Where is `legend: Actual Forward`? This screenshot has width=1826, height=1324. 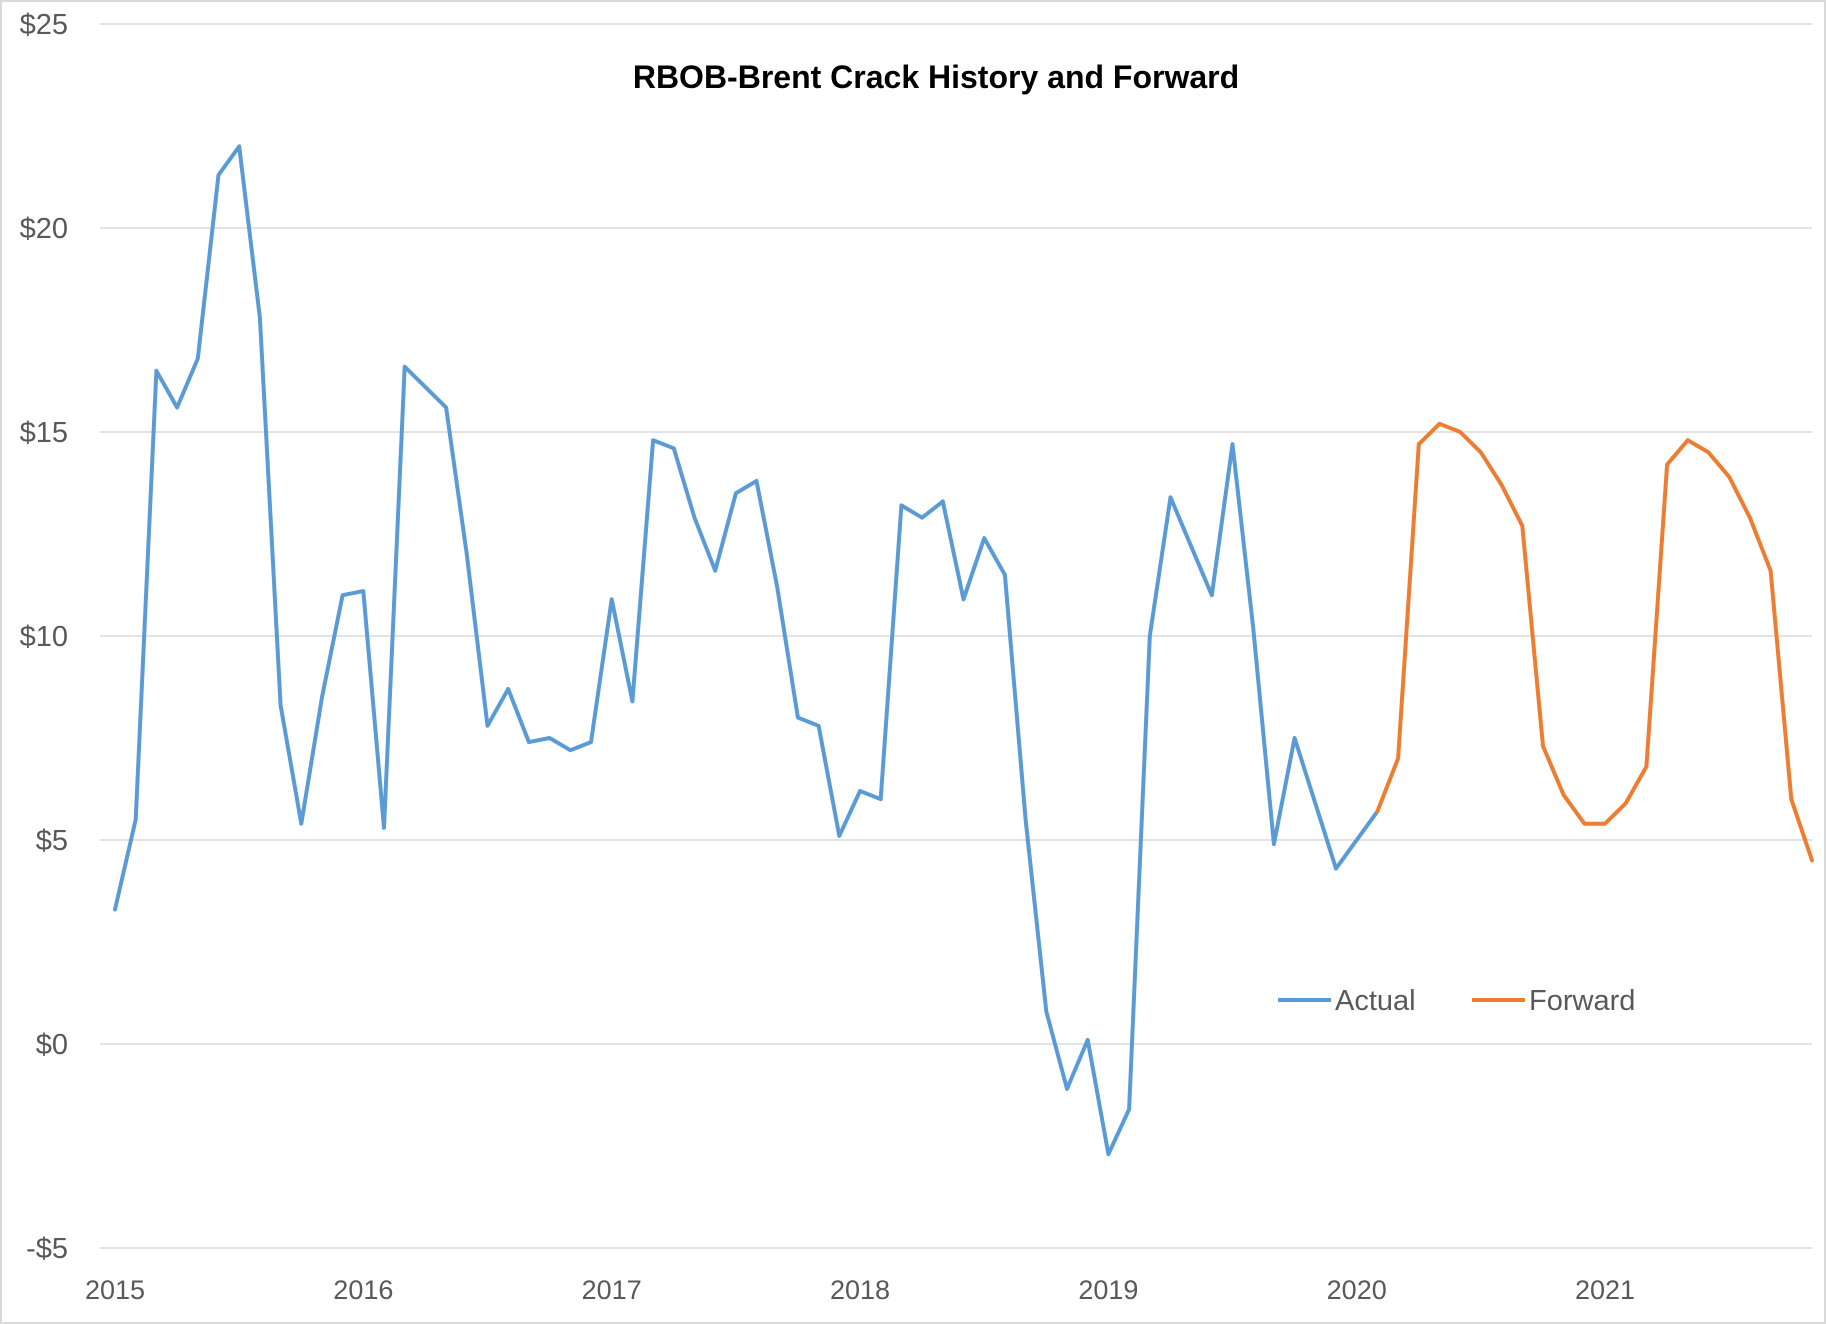 legend: Actual Forward is located at coordinates (1456, 1001).